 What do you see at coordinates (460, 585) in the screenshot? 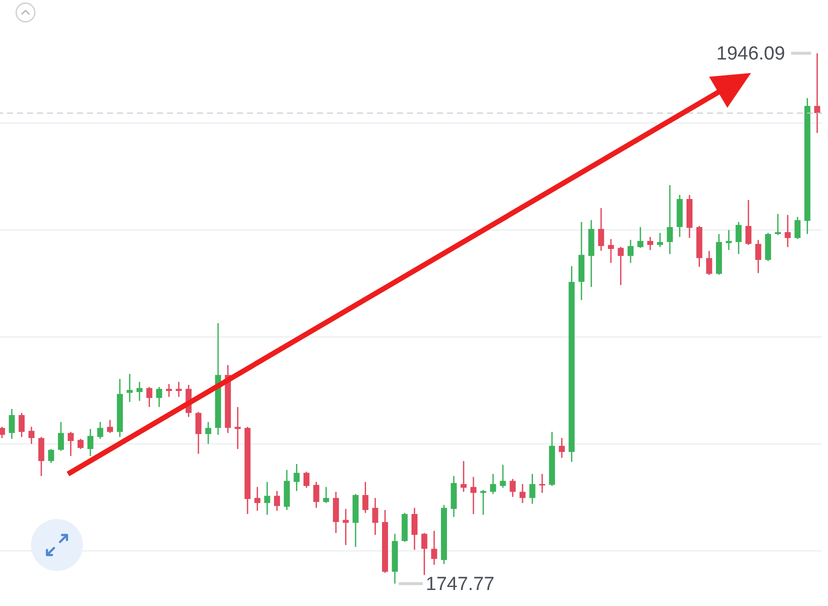
I see `annotation: 1747.77` at bounding box center [460, 585].